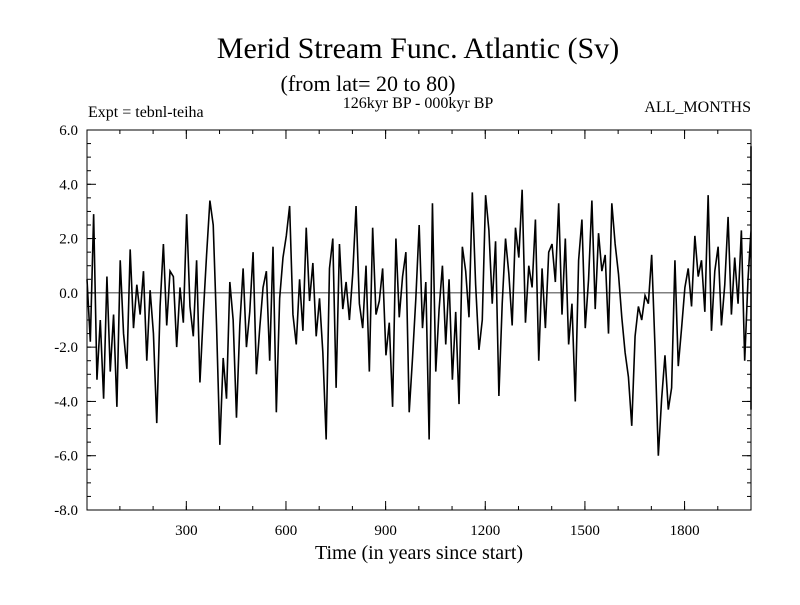 The height and width of the screenshot is (605, 800). What do you see at coordinates (186, 531) in the screenshot?
I see `x-tick-label: 300` at bounding box center [186, 531].